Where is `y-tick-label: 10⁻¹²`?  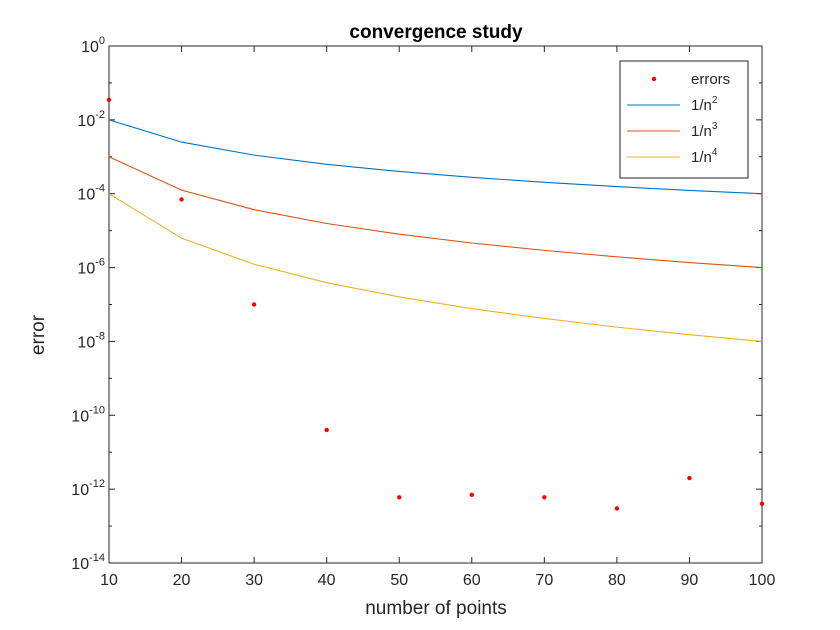 y-tick-label: 10⁻¹² is located at coordinates (88, 488).